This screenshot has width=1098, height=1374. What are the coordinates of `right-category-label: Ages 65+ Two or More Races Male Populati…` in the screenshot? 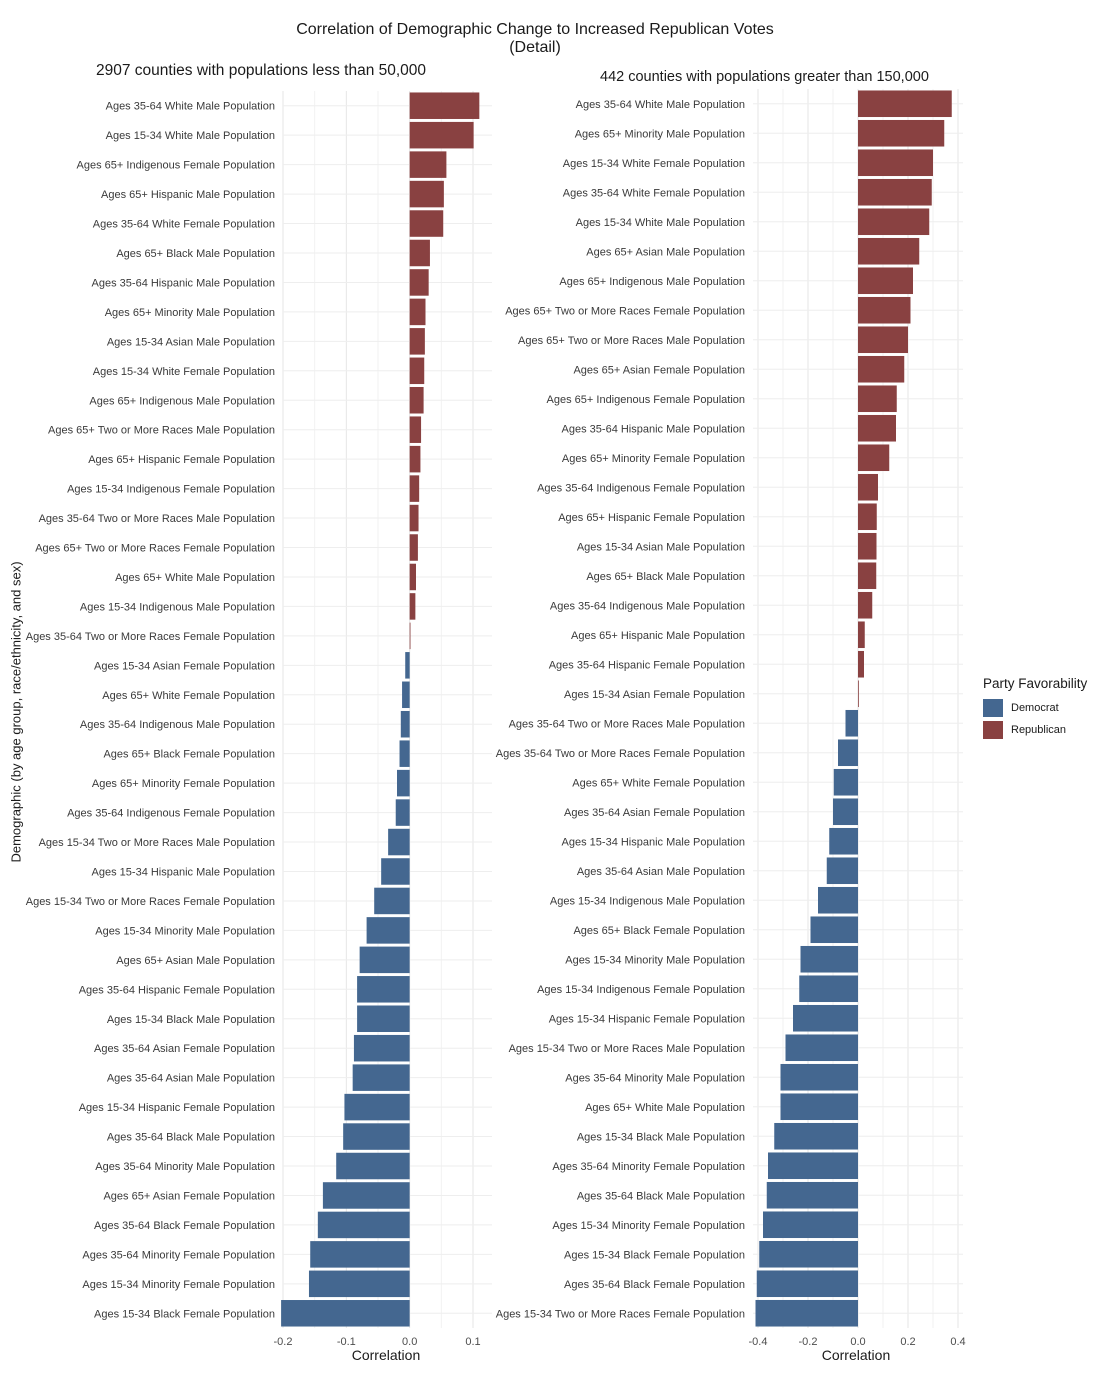 It's located at (631, 341).